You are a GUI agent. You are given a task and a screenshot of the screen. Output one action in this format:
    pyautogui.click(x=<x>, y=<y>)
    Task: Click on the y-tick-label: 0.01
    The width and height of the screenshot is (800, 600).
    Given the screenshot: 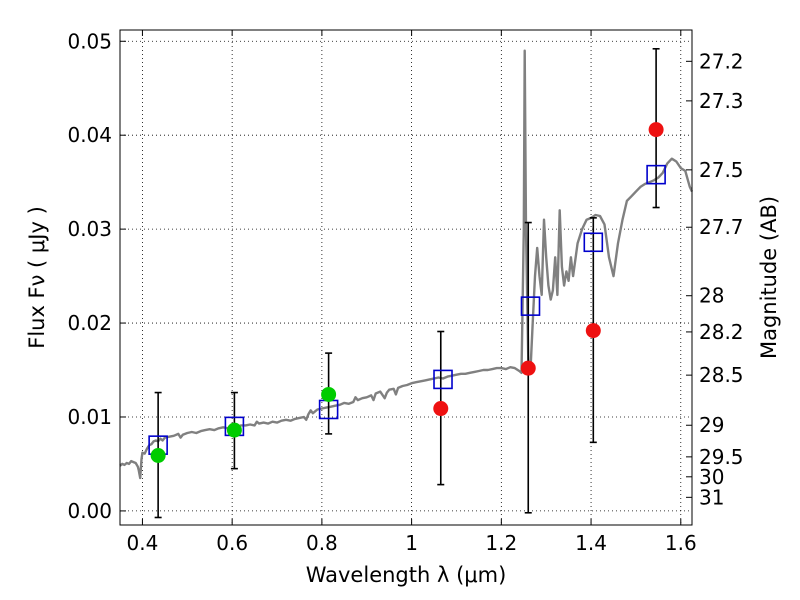 What is the action you would take?
    pyautogui.click(x=89, y=417)
    